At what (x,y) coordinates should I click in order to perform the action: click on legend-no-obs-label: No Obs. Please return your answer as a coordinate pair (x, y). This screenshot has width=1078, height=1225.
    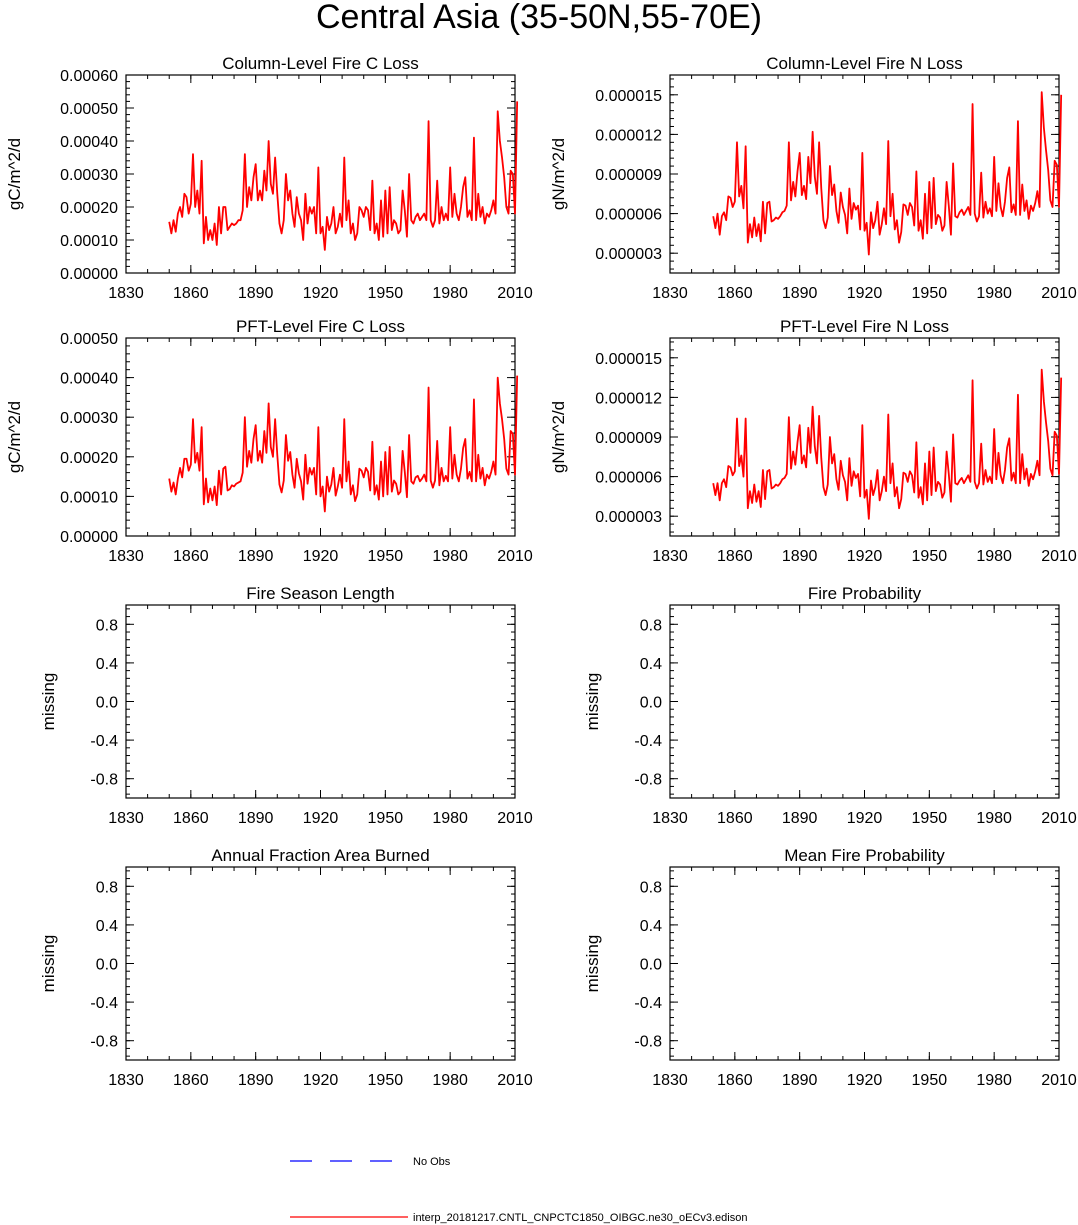
    Looking at the image, I should click on (432, 1162).